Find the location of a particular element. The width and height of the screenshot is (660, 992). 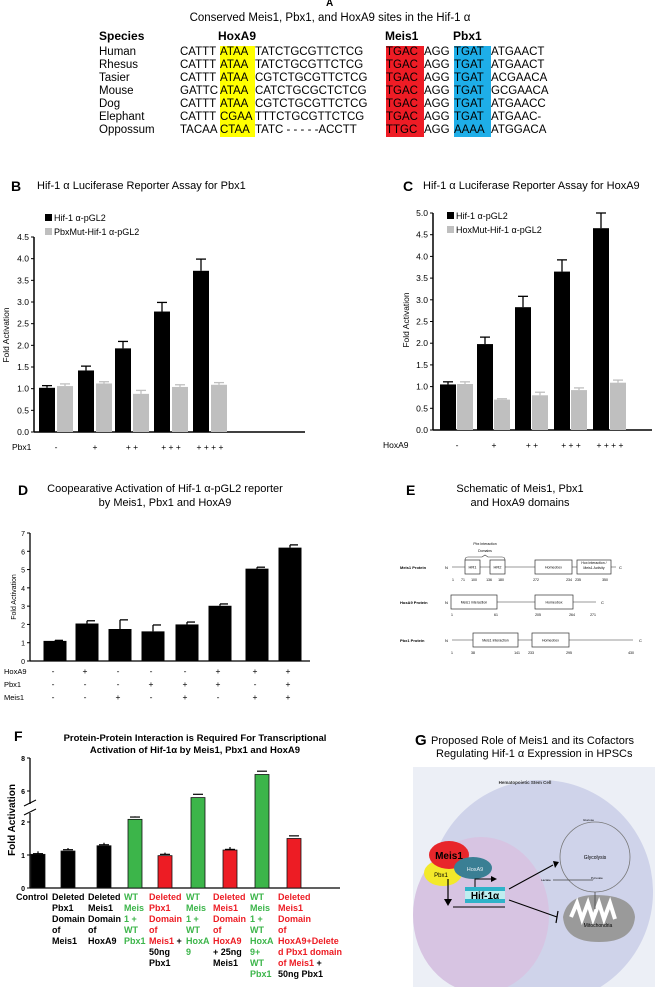

sequence-segment-post: GCGAACA is located at coordinates (520, 91).